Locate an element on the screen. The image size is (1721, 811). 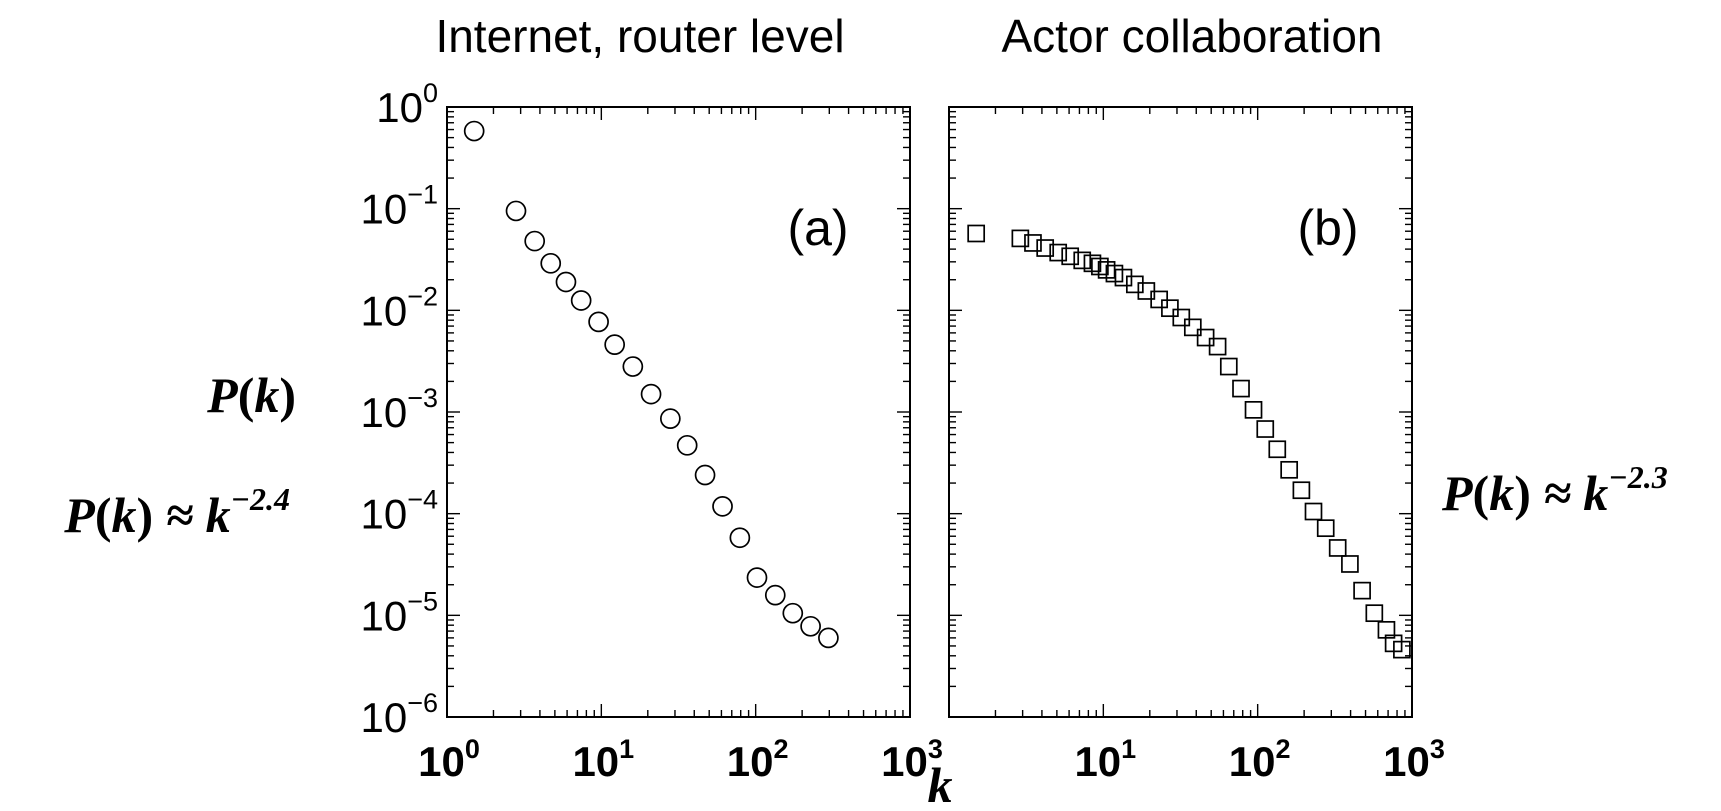
y-tick-label: 10⁻⁶ is located at coordinates (399, 714).